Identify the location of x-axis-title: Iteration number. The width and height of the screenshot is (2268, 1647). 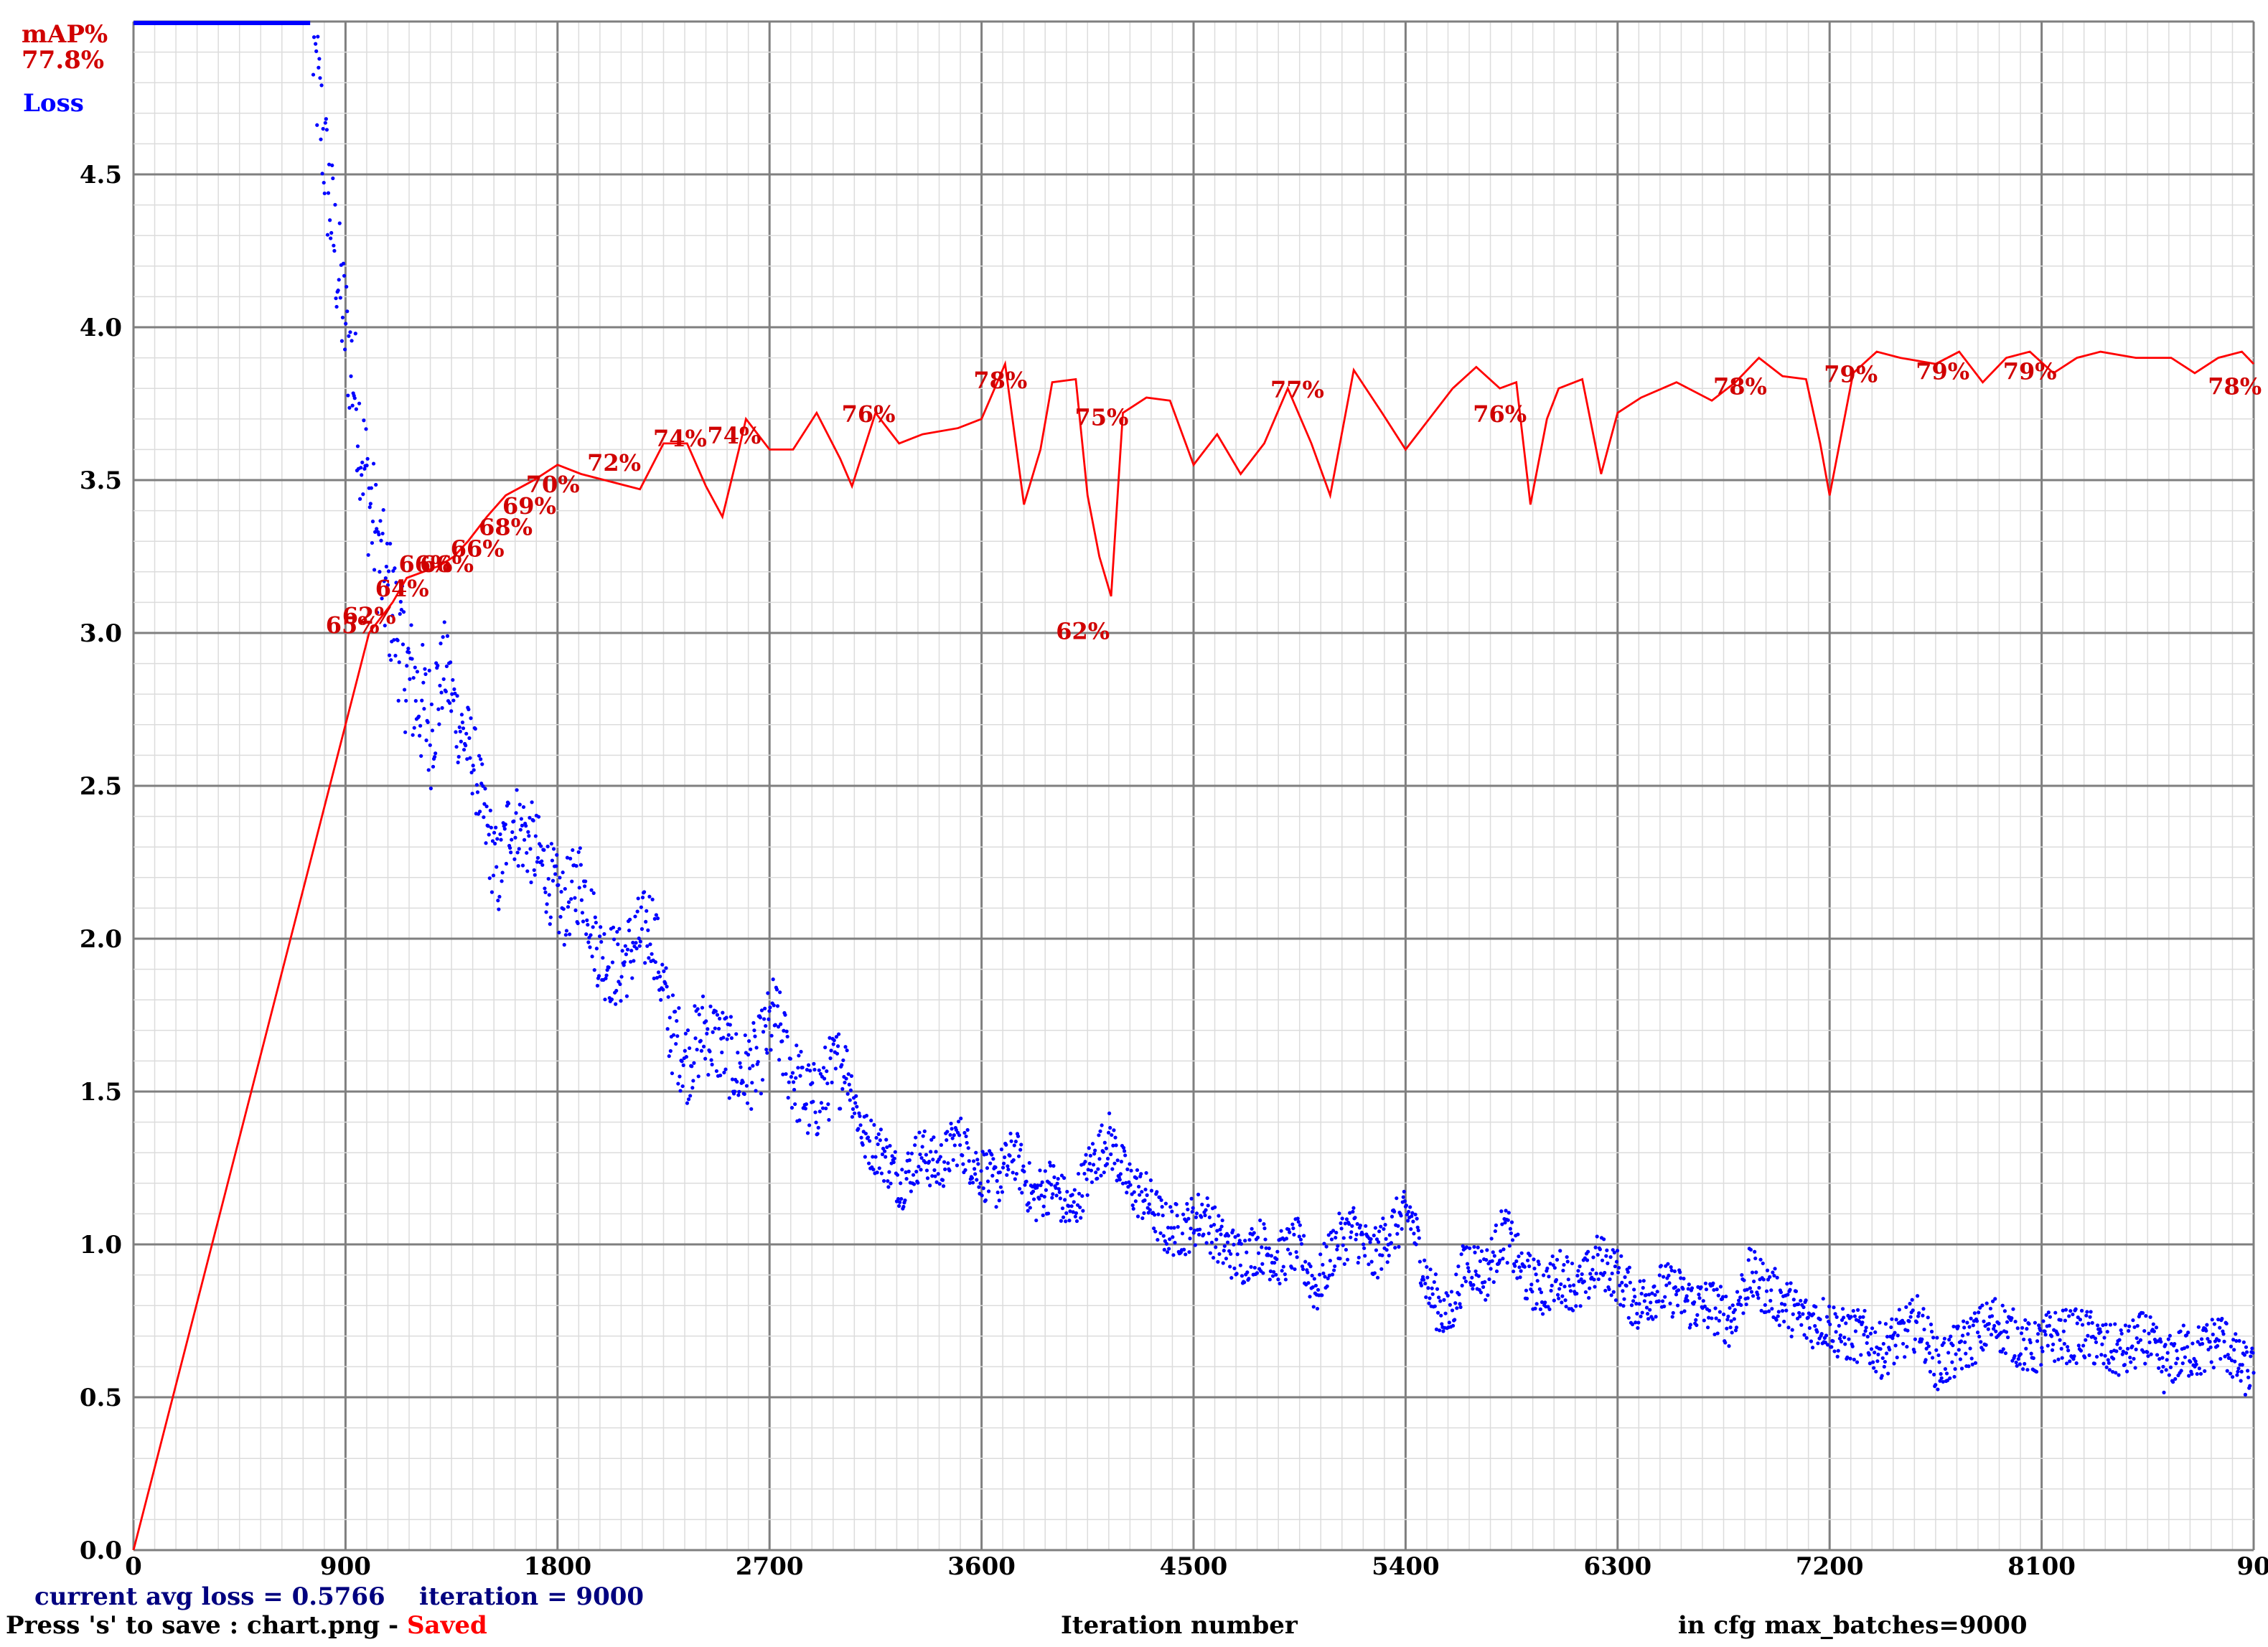
(1180, 1625).